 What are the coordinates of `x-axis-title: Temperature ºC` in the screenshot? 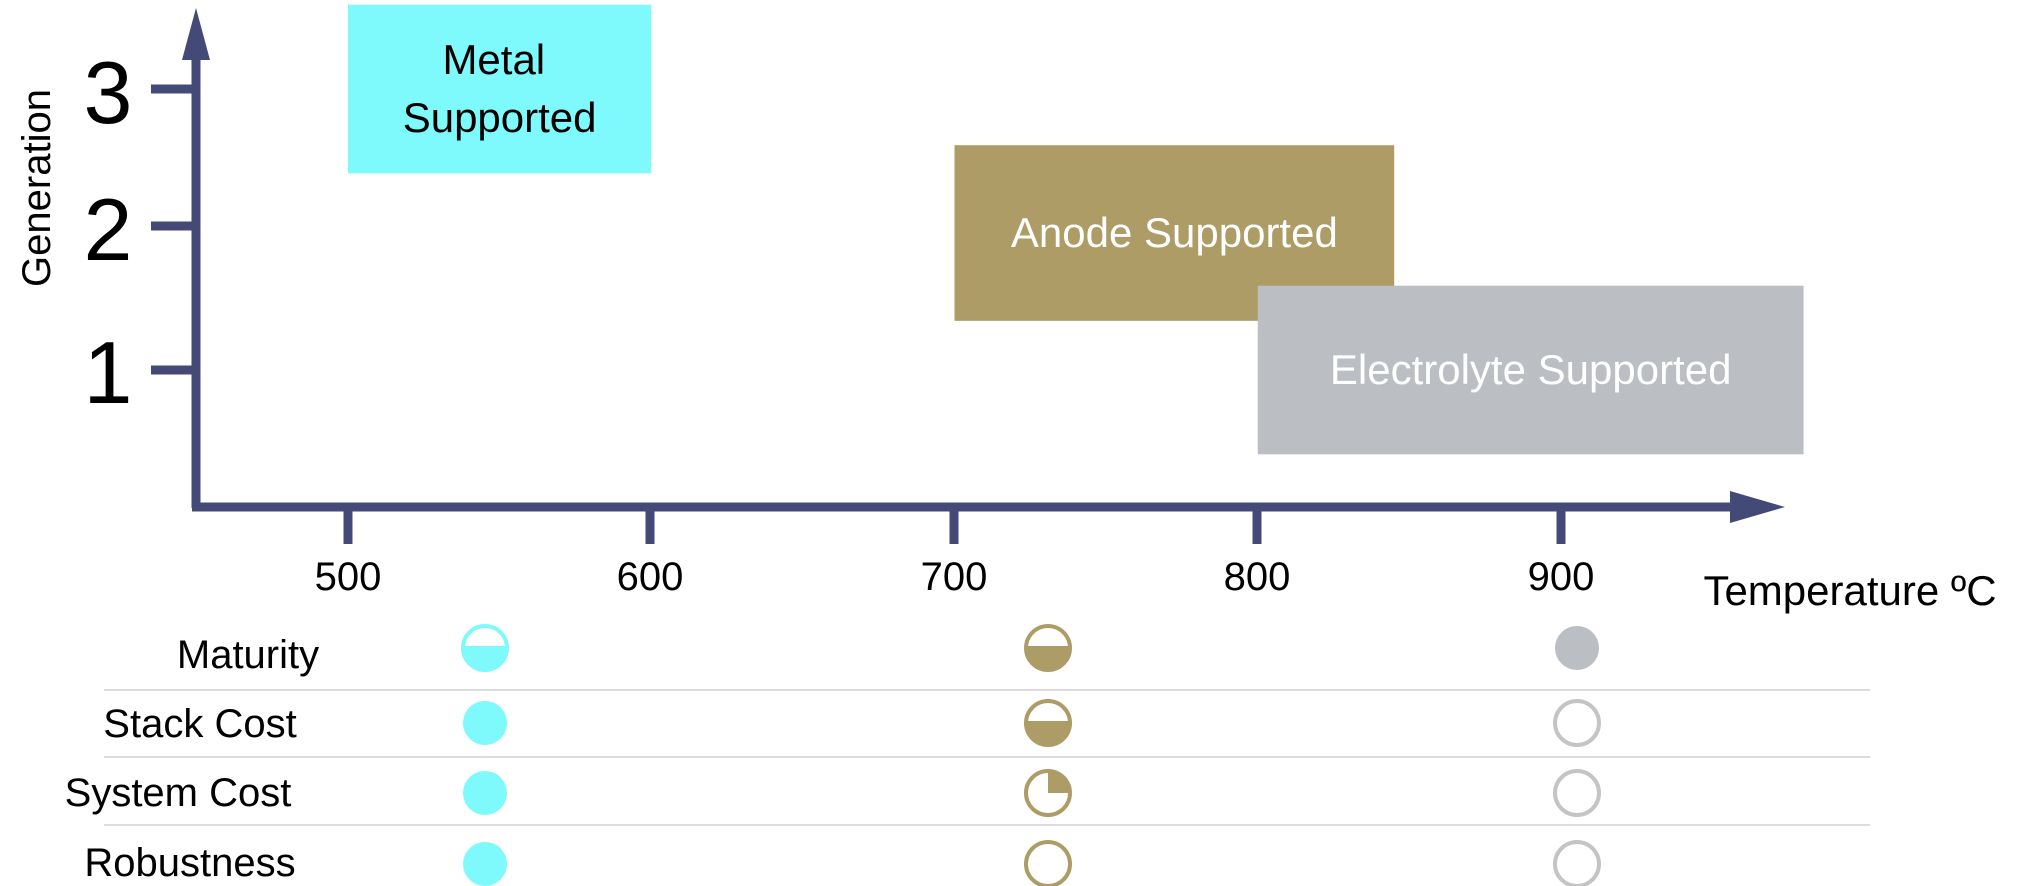 It's located at (1849, 590).